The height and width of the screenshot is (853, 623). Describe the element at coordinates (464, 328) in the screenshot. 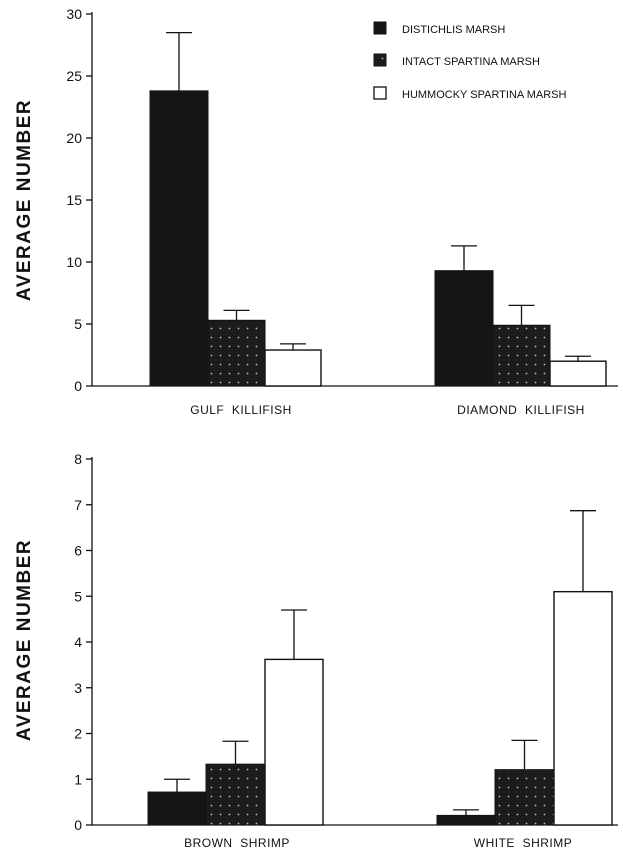

I see `bar-diamond-killifish-distichlis-marsh` at that location.